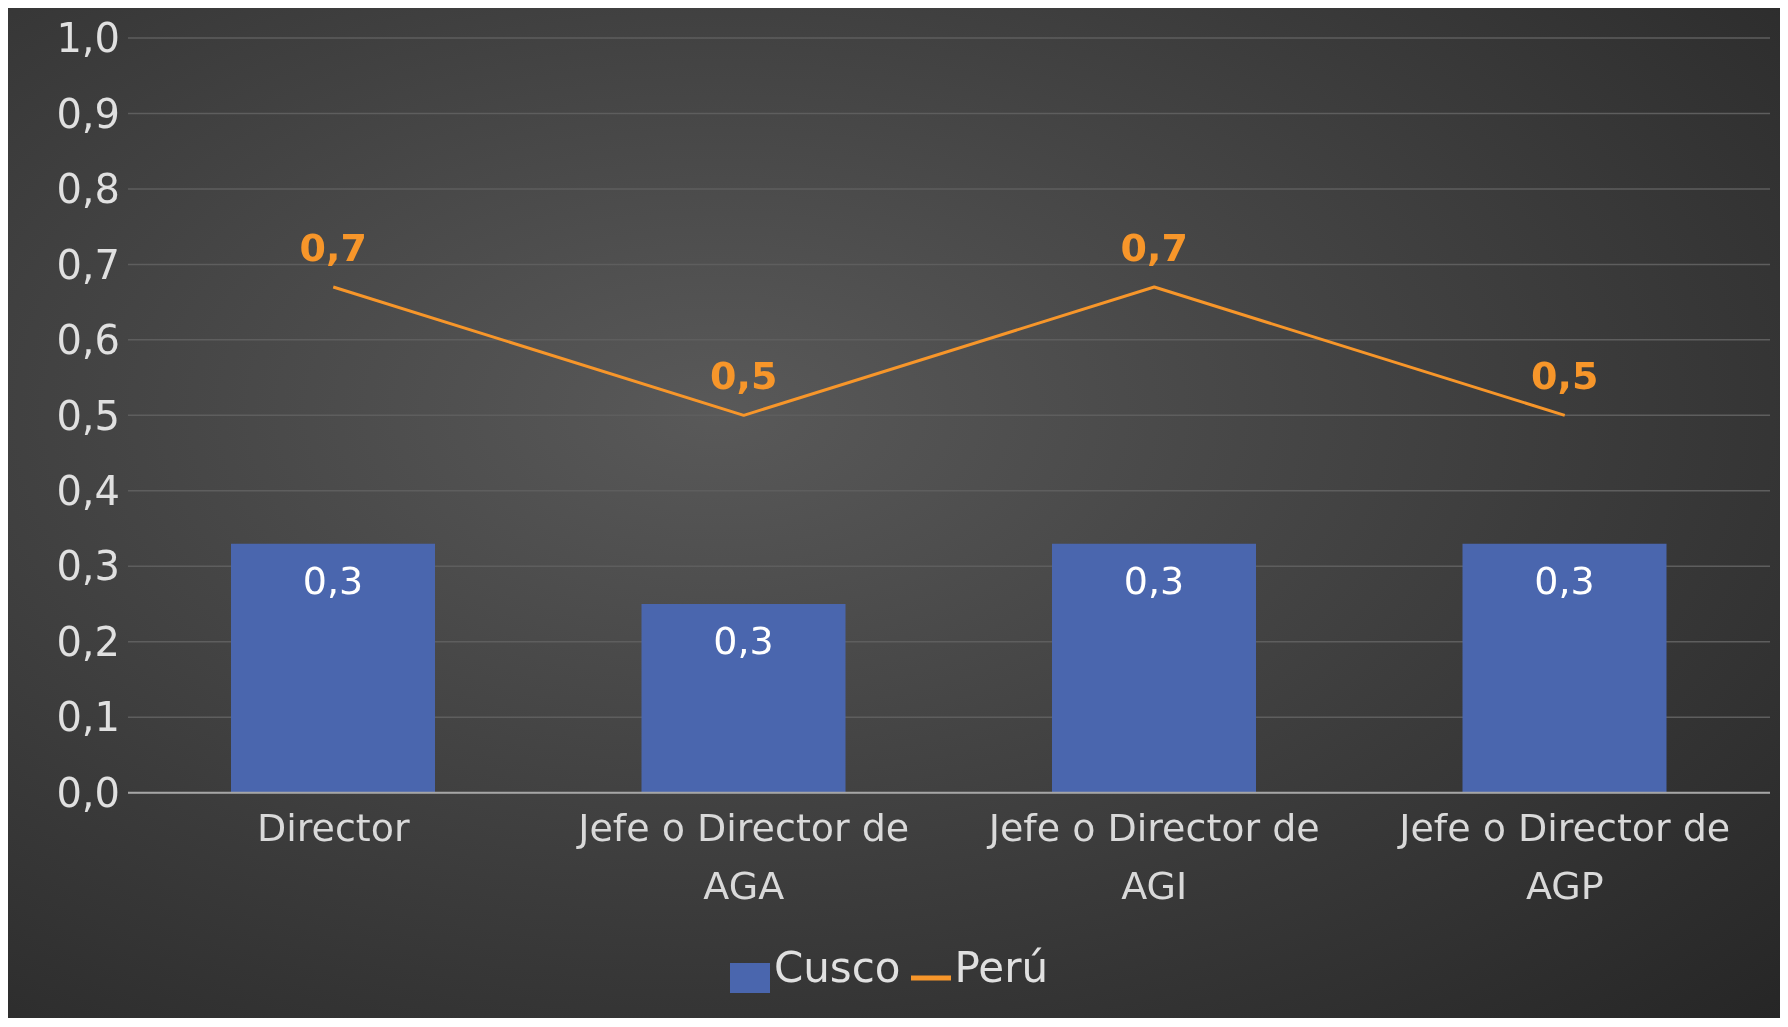 This screenshot has width=1788, height=1027. I want to click on y-tick-label: 1,0, so click(88, 38).